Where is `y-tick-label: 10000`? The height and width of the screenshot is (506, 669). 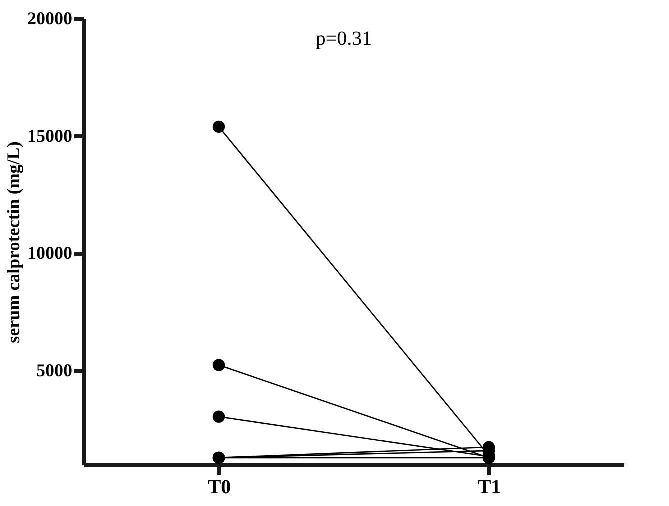
y-tick-label: 10000 is located at coordinates (50, 253).